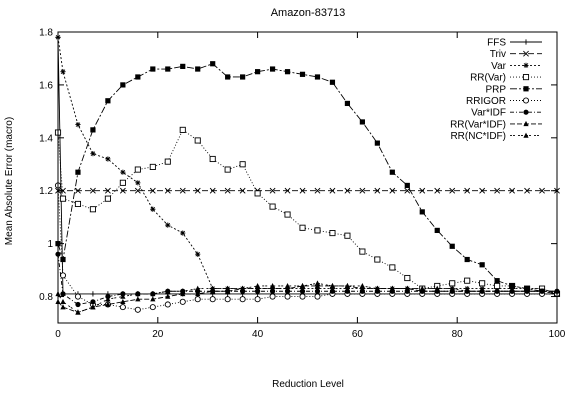 The image size is (569, 396). Describe the element at coordinates (557, 334) in the screenshot. I see `x-tick-label: 100` at that location.